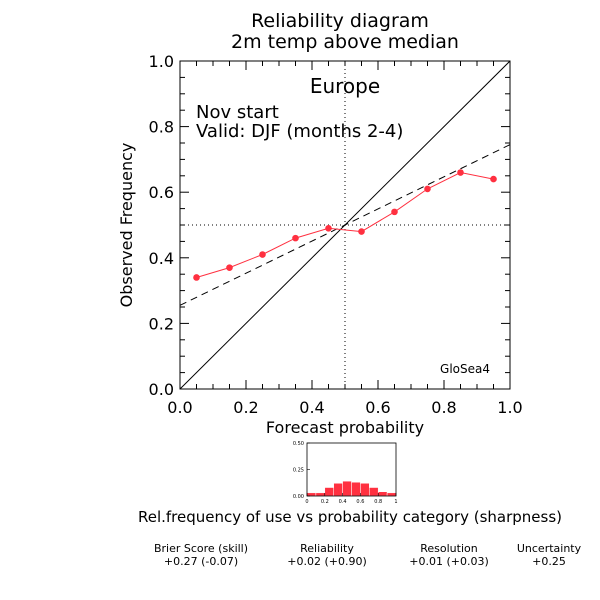 The image size is (600, 600). Describe the element at coordinates (449, 548) in the screenshot. I see `resolution-score-label: Resolution` at that location.